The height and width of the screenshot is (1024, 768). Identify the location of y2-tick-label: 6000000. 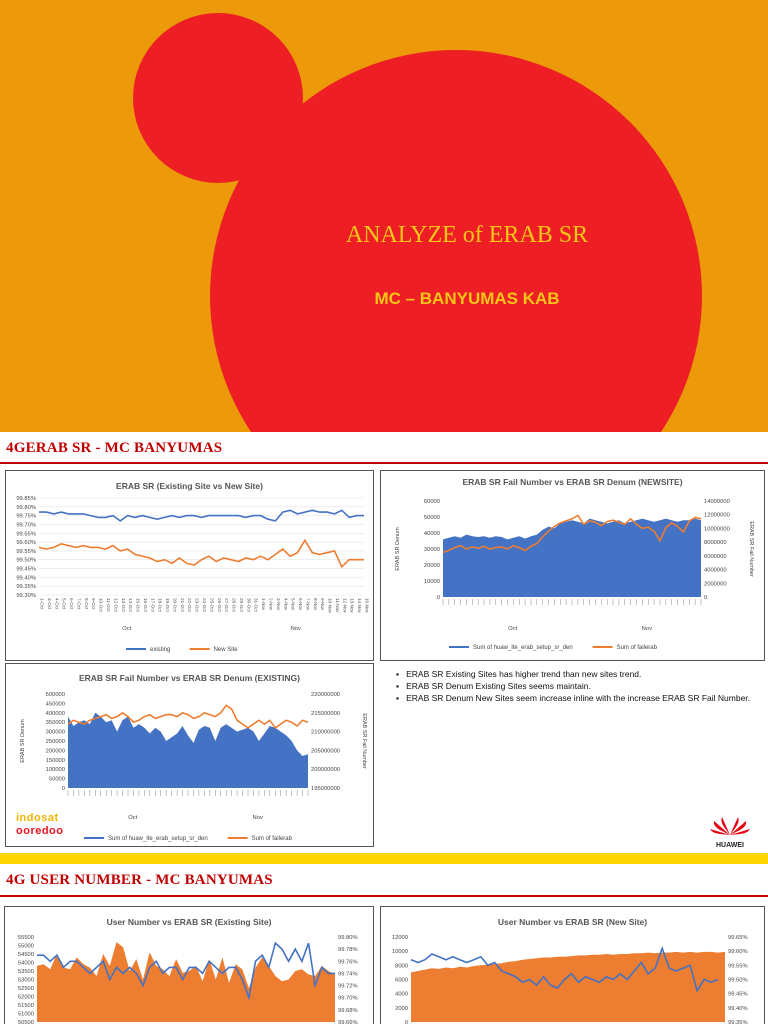
(715, 557).